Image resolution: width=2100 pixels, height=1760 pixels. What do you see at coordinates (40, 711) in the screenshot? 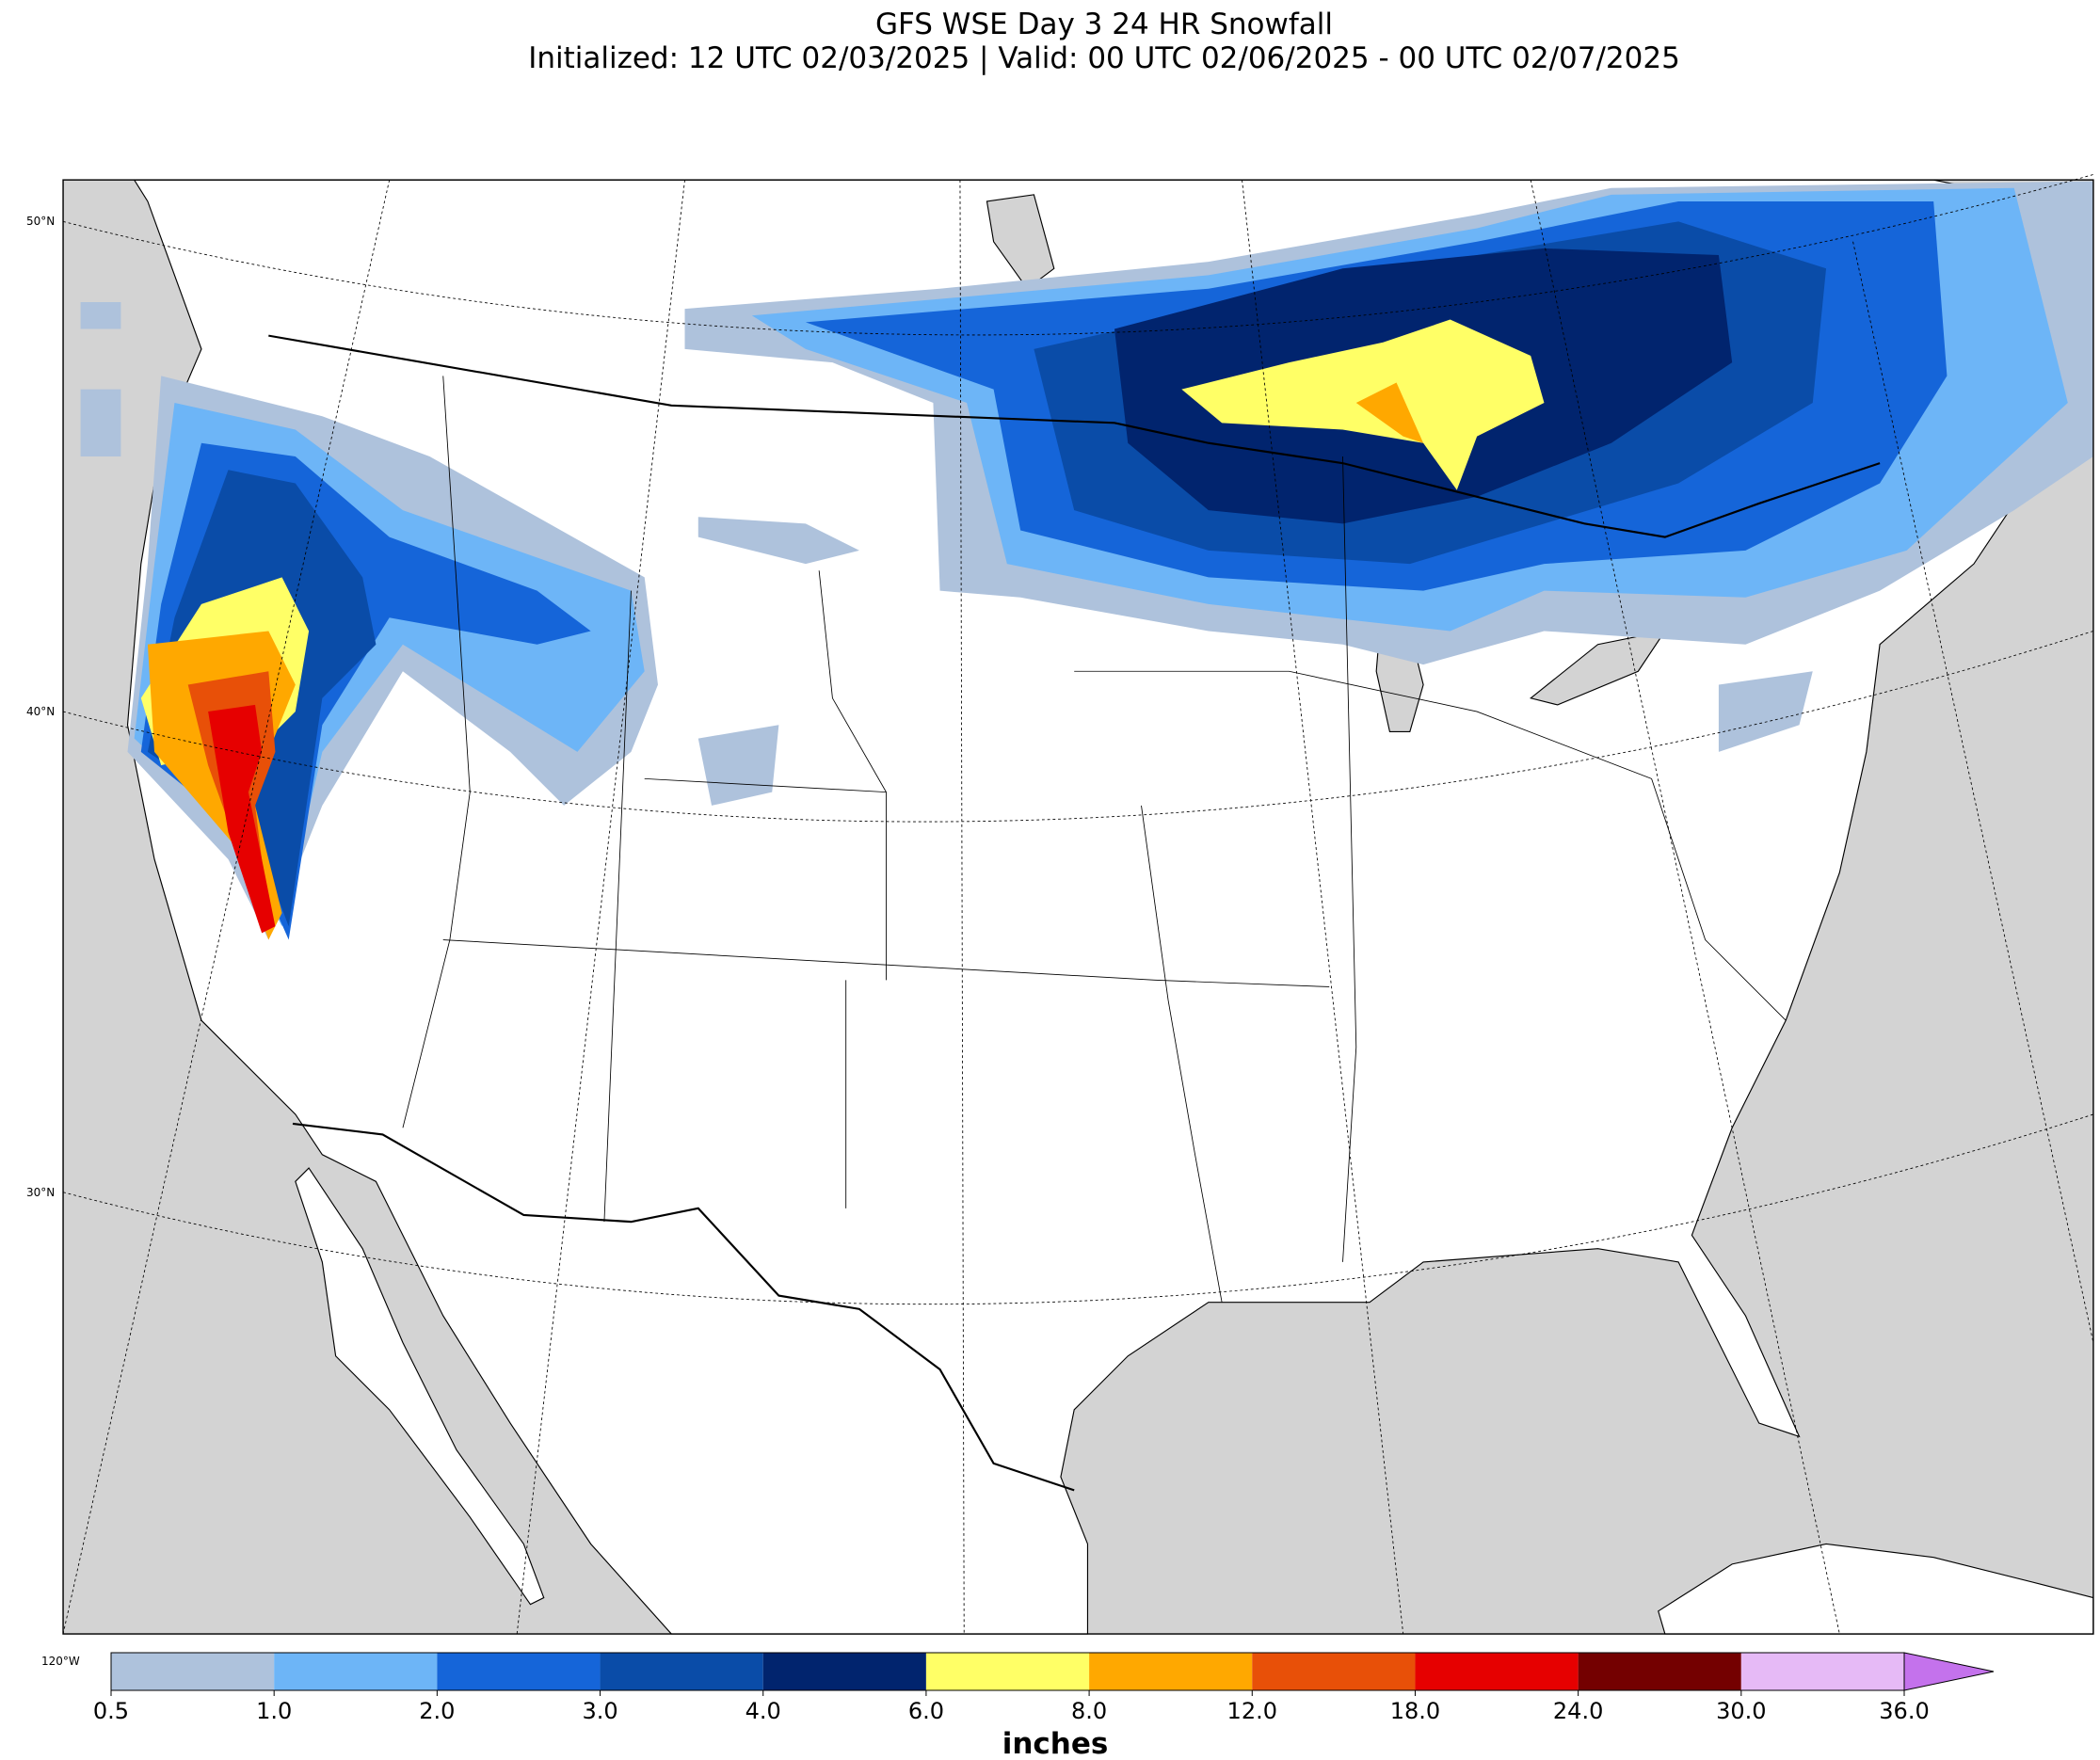
I see `lat-label: 40°N` at bounding box center [40, 711].